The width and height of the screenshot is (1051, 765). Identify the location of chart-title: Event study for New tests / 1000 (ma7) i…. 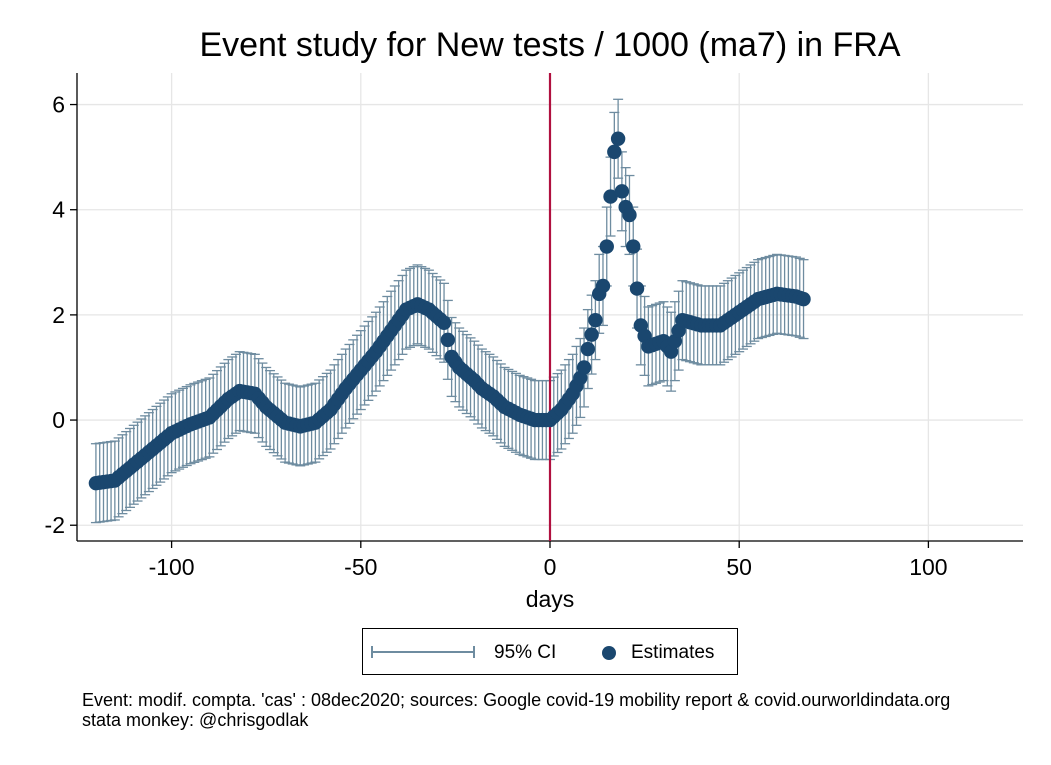
(550, 45).